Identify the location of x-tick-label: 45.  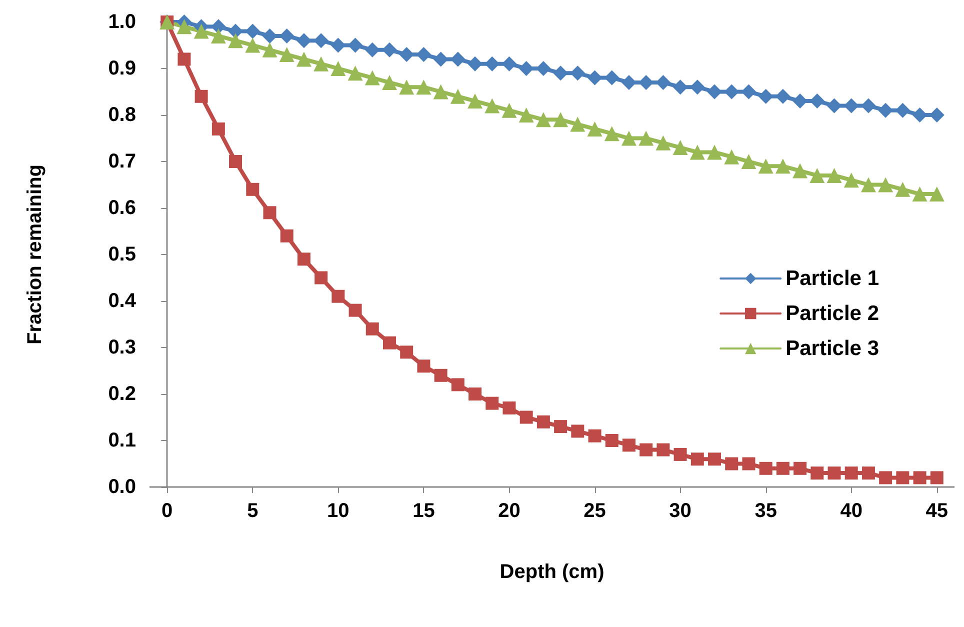
(937, 511).